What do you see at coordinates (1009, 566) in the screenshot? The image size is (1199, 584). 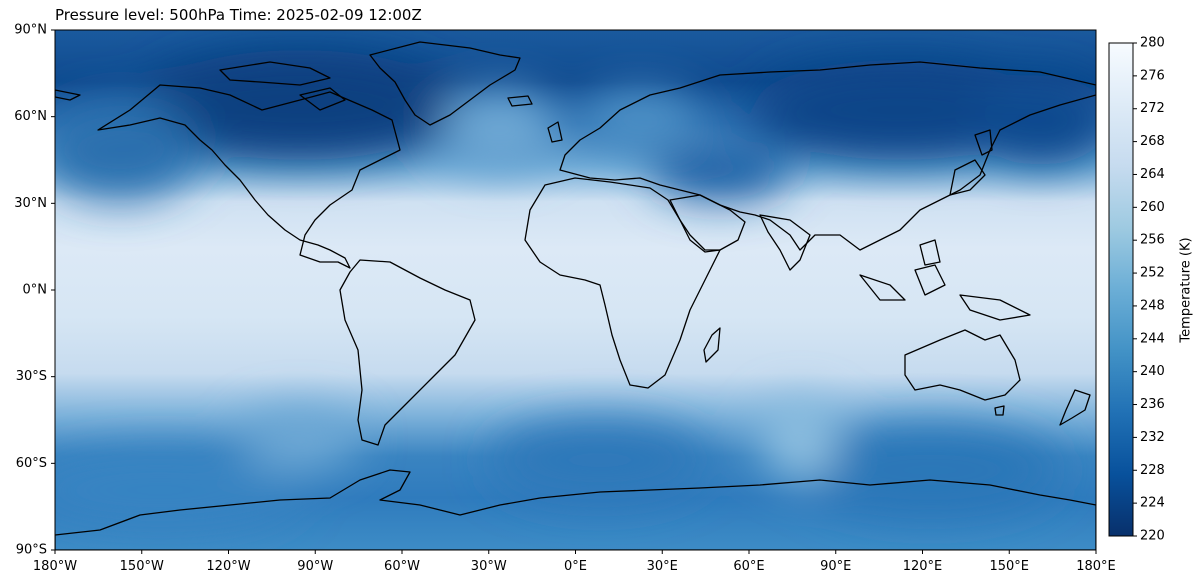 I see `x-tick-label: 150°E` at bounding box center [1009, 566].